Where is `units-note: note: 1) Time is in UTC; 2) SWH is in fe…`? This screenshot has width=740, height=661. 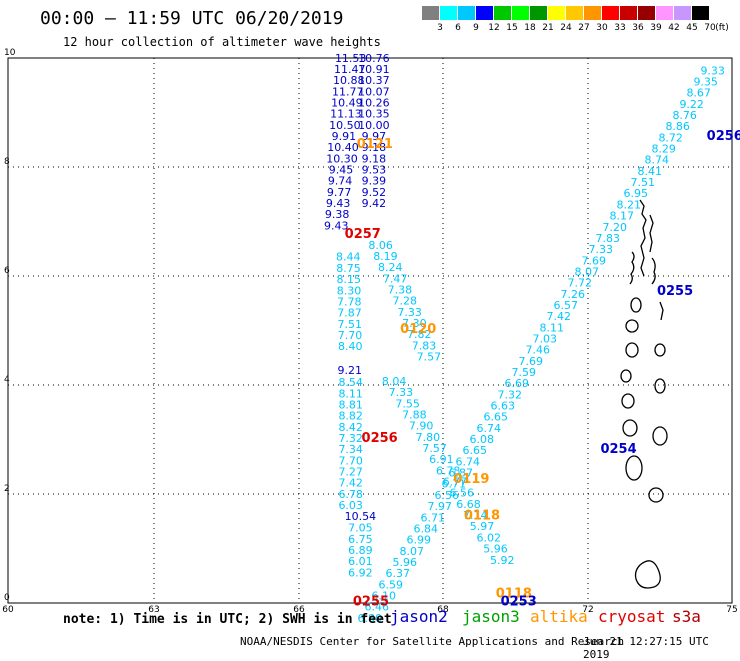 units-note: note: 1) Time is in UTC; 2) SWH is in fe… is located at coordinates (227, 619).